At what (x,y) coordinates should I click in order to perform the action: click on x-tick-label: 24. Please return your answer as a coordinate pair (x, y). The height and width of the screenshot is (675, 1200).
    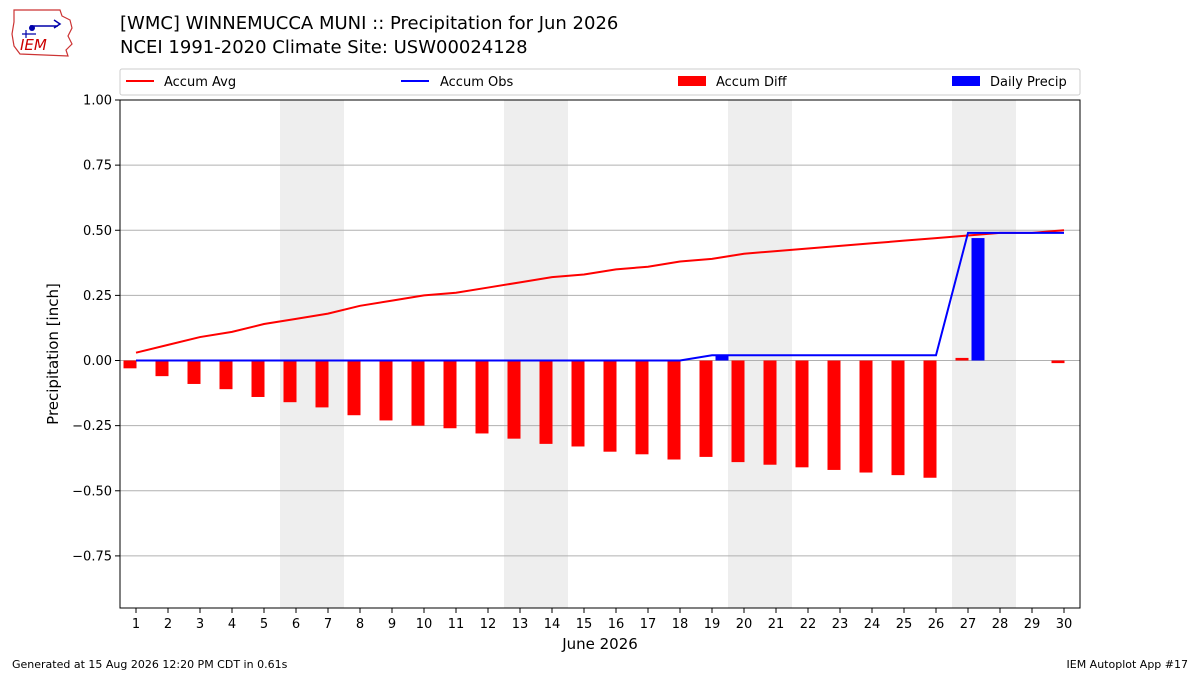
    Looking at the image, I should click on (872, 624).